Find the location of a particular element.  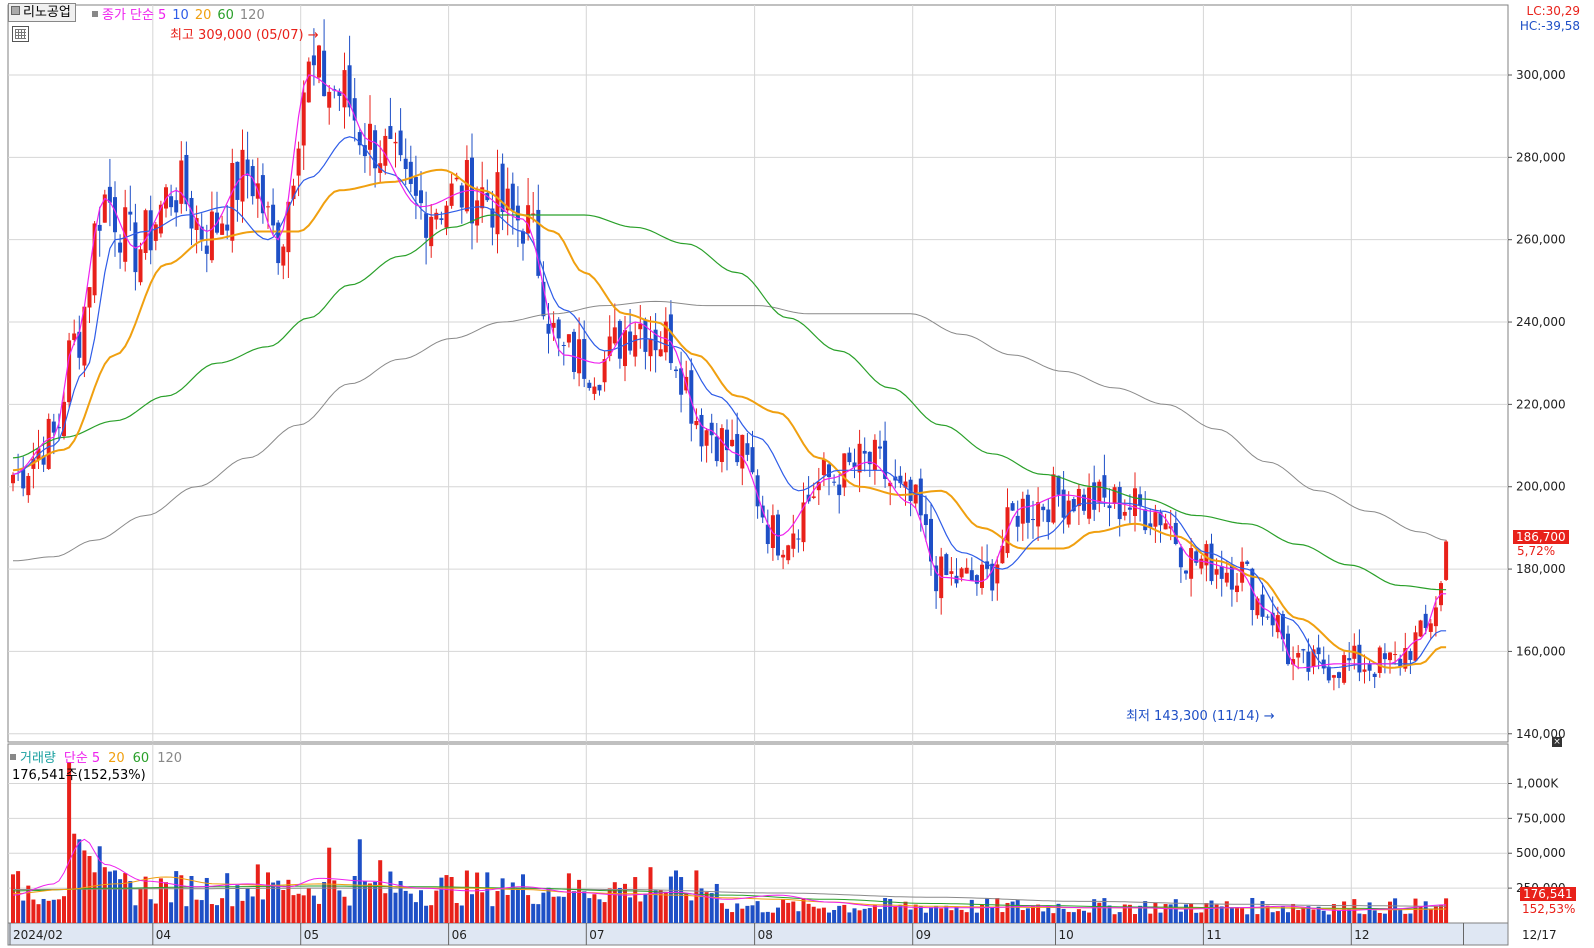

price-change-pct: 5,72% is located at coordinates (1536, 551).